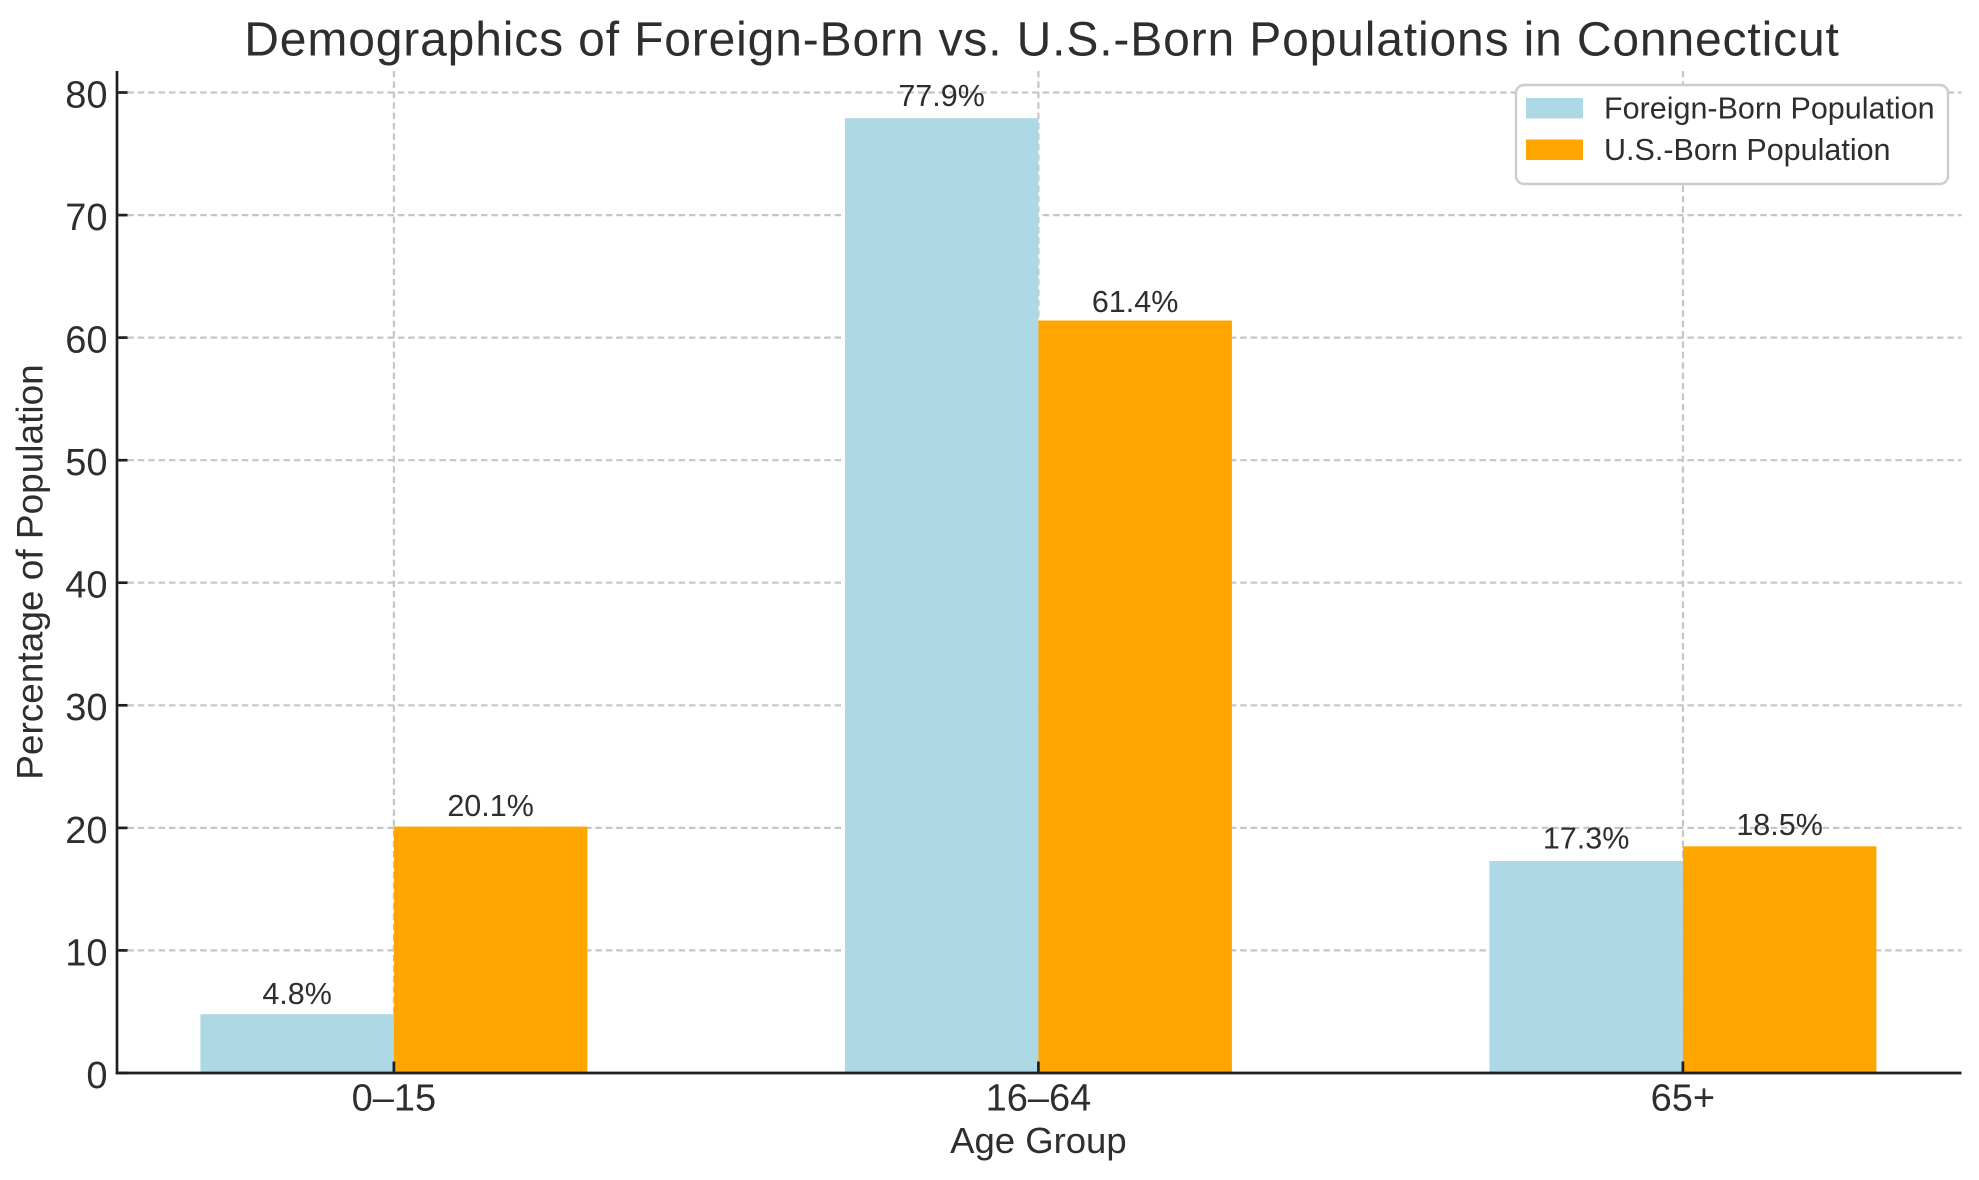  I want to click on svg-text: 77.9%, so click(941, 96).